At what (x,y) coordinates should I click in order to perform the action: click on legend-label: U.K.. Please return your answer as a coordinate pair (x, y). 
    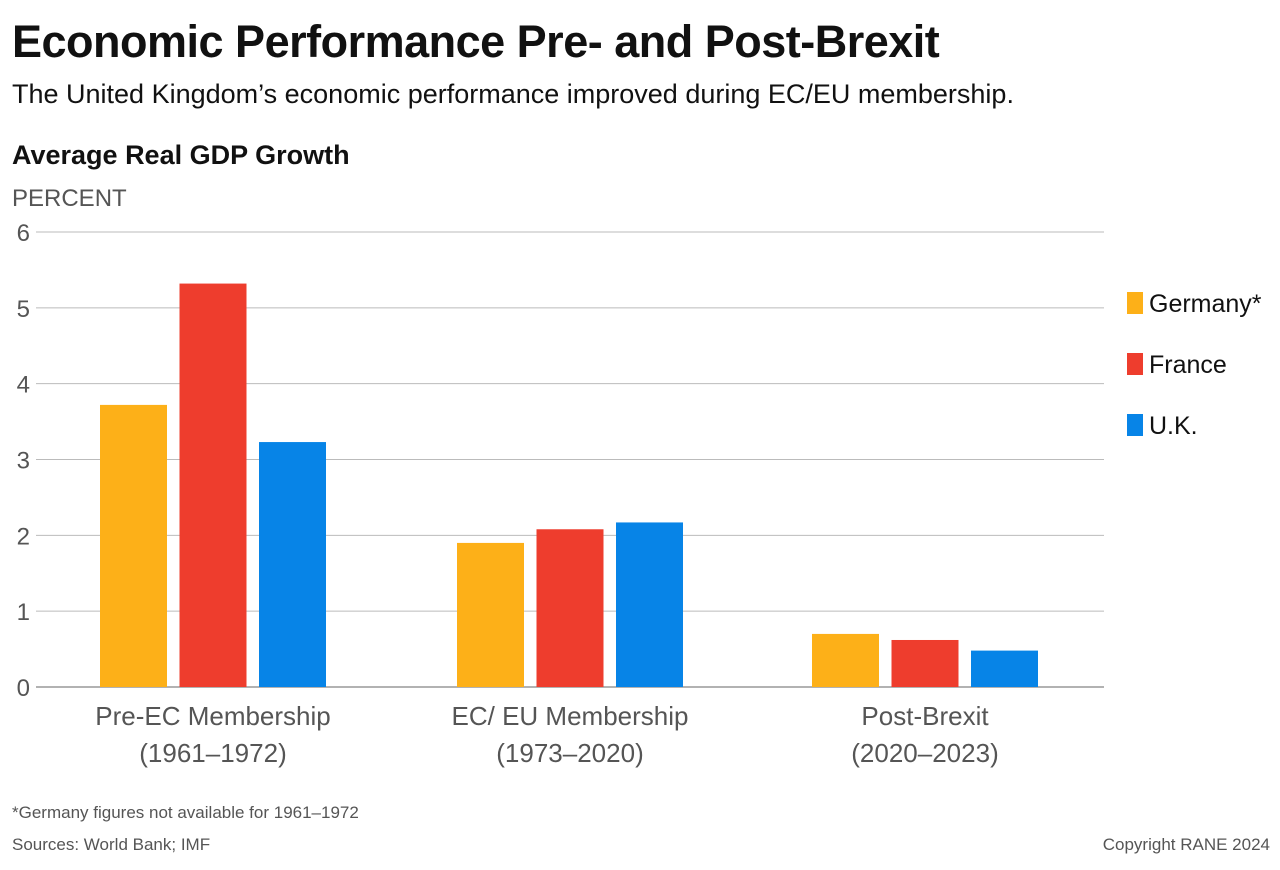
    Looking at the image, I should click on (1173, 426).